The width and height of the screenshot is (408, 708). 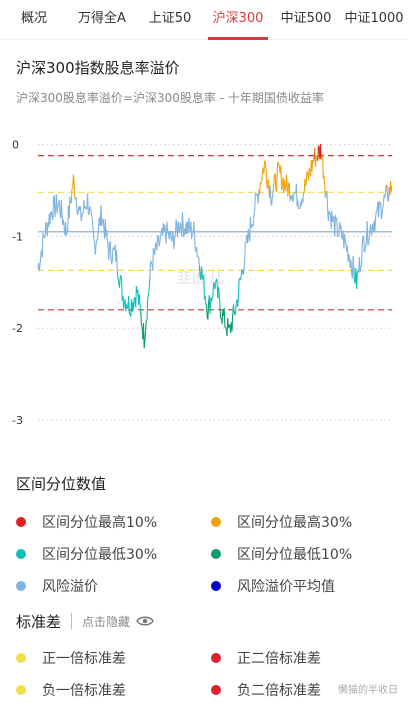 I want to click on tab-csi300: 沪深300, so click(x=238, y=20).